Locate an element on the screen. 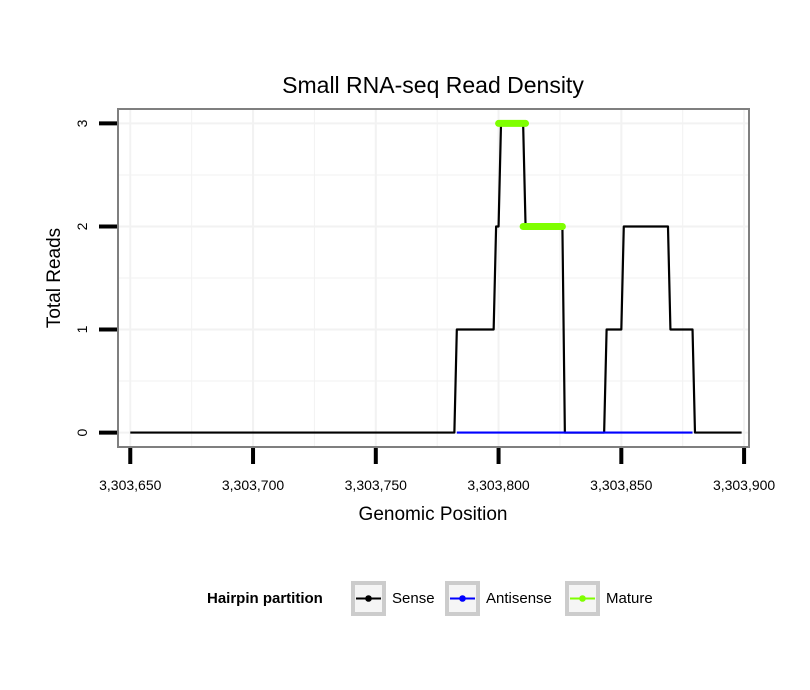 The image size is (810, 690). x-tick-label: 3,303,850 is located at coordinates (621, 485).